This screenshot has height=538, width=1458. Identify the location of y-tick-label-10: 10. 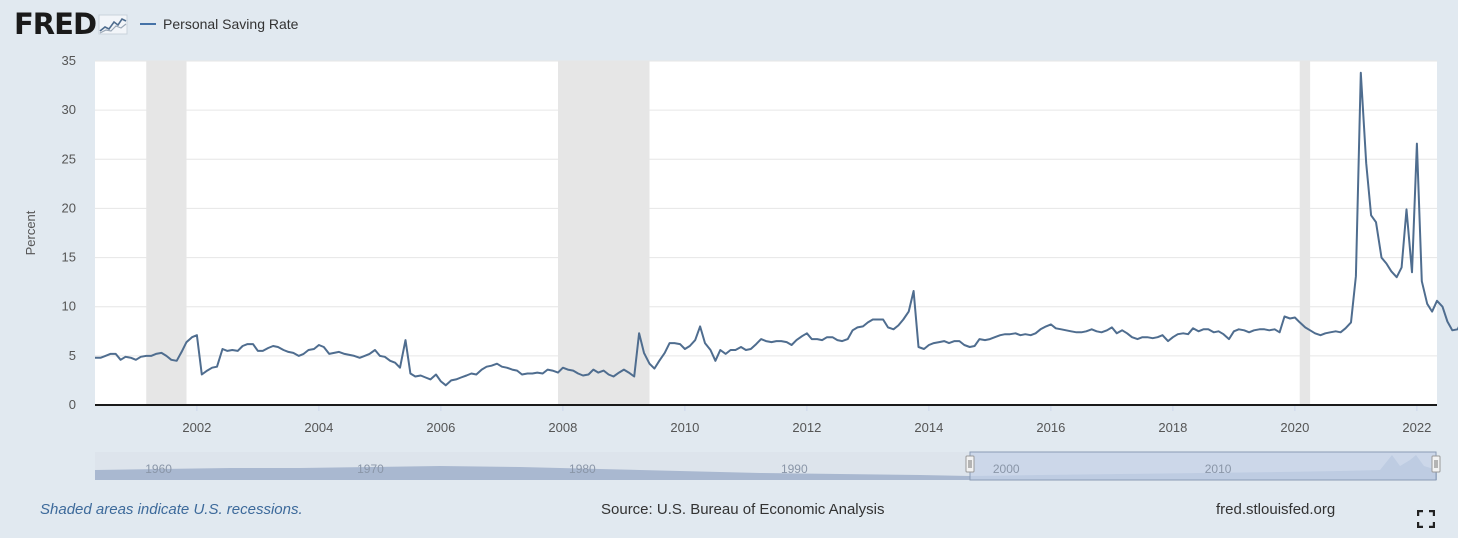
(69, 306).